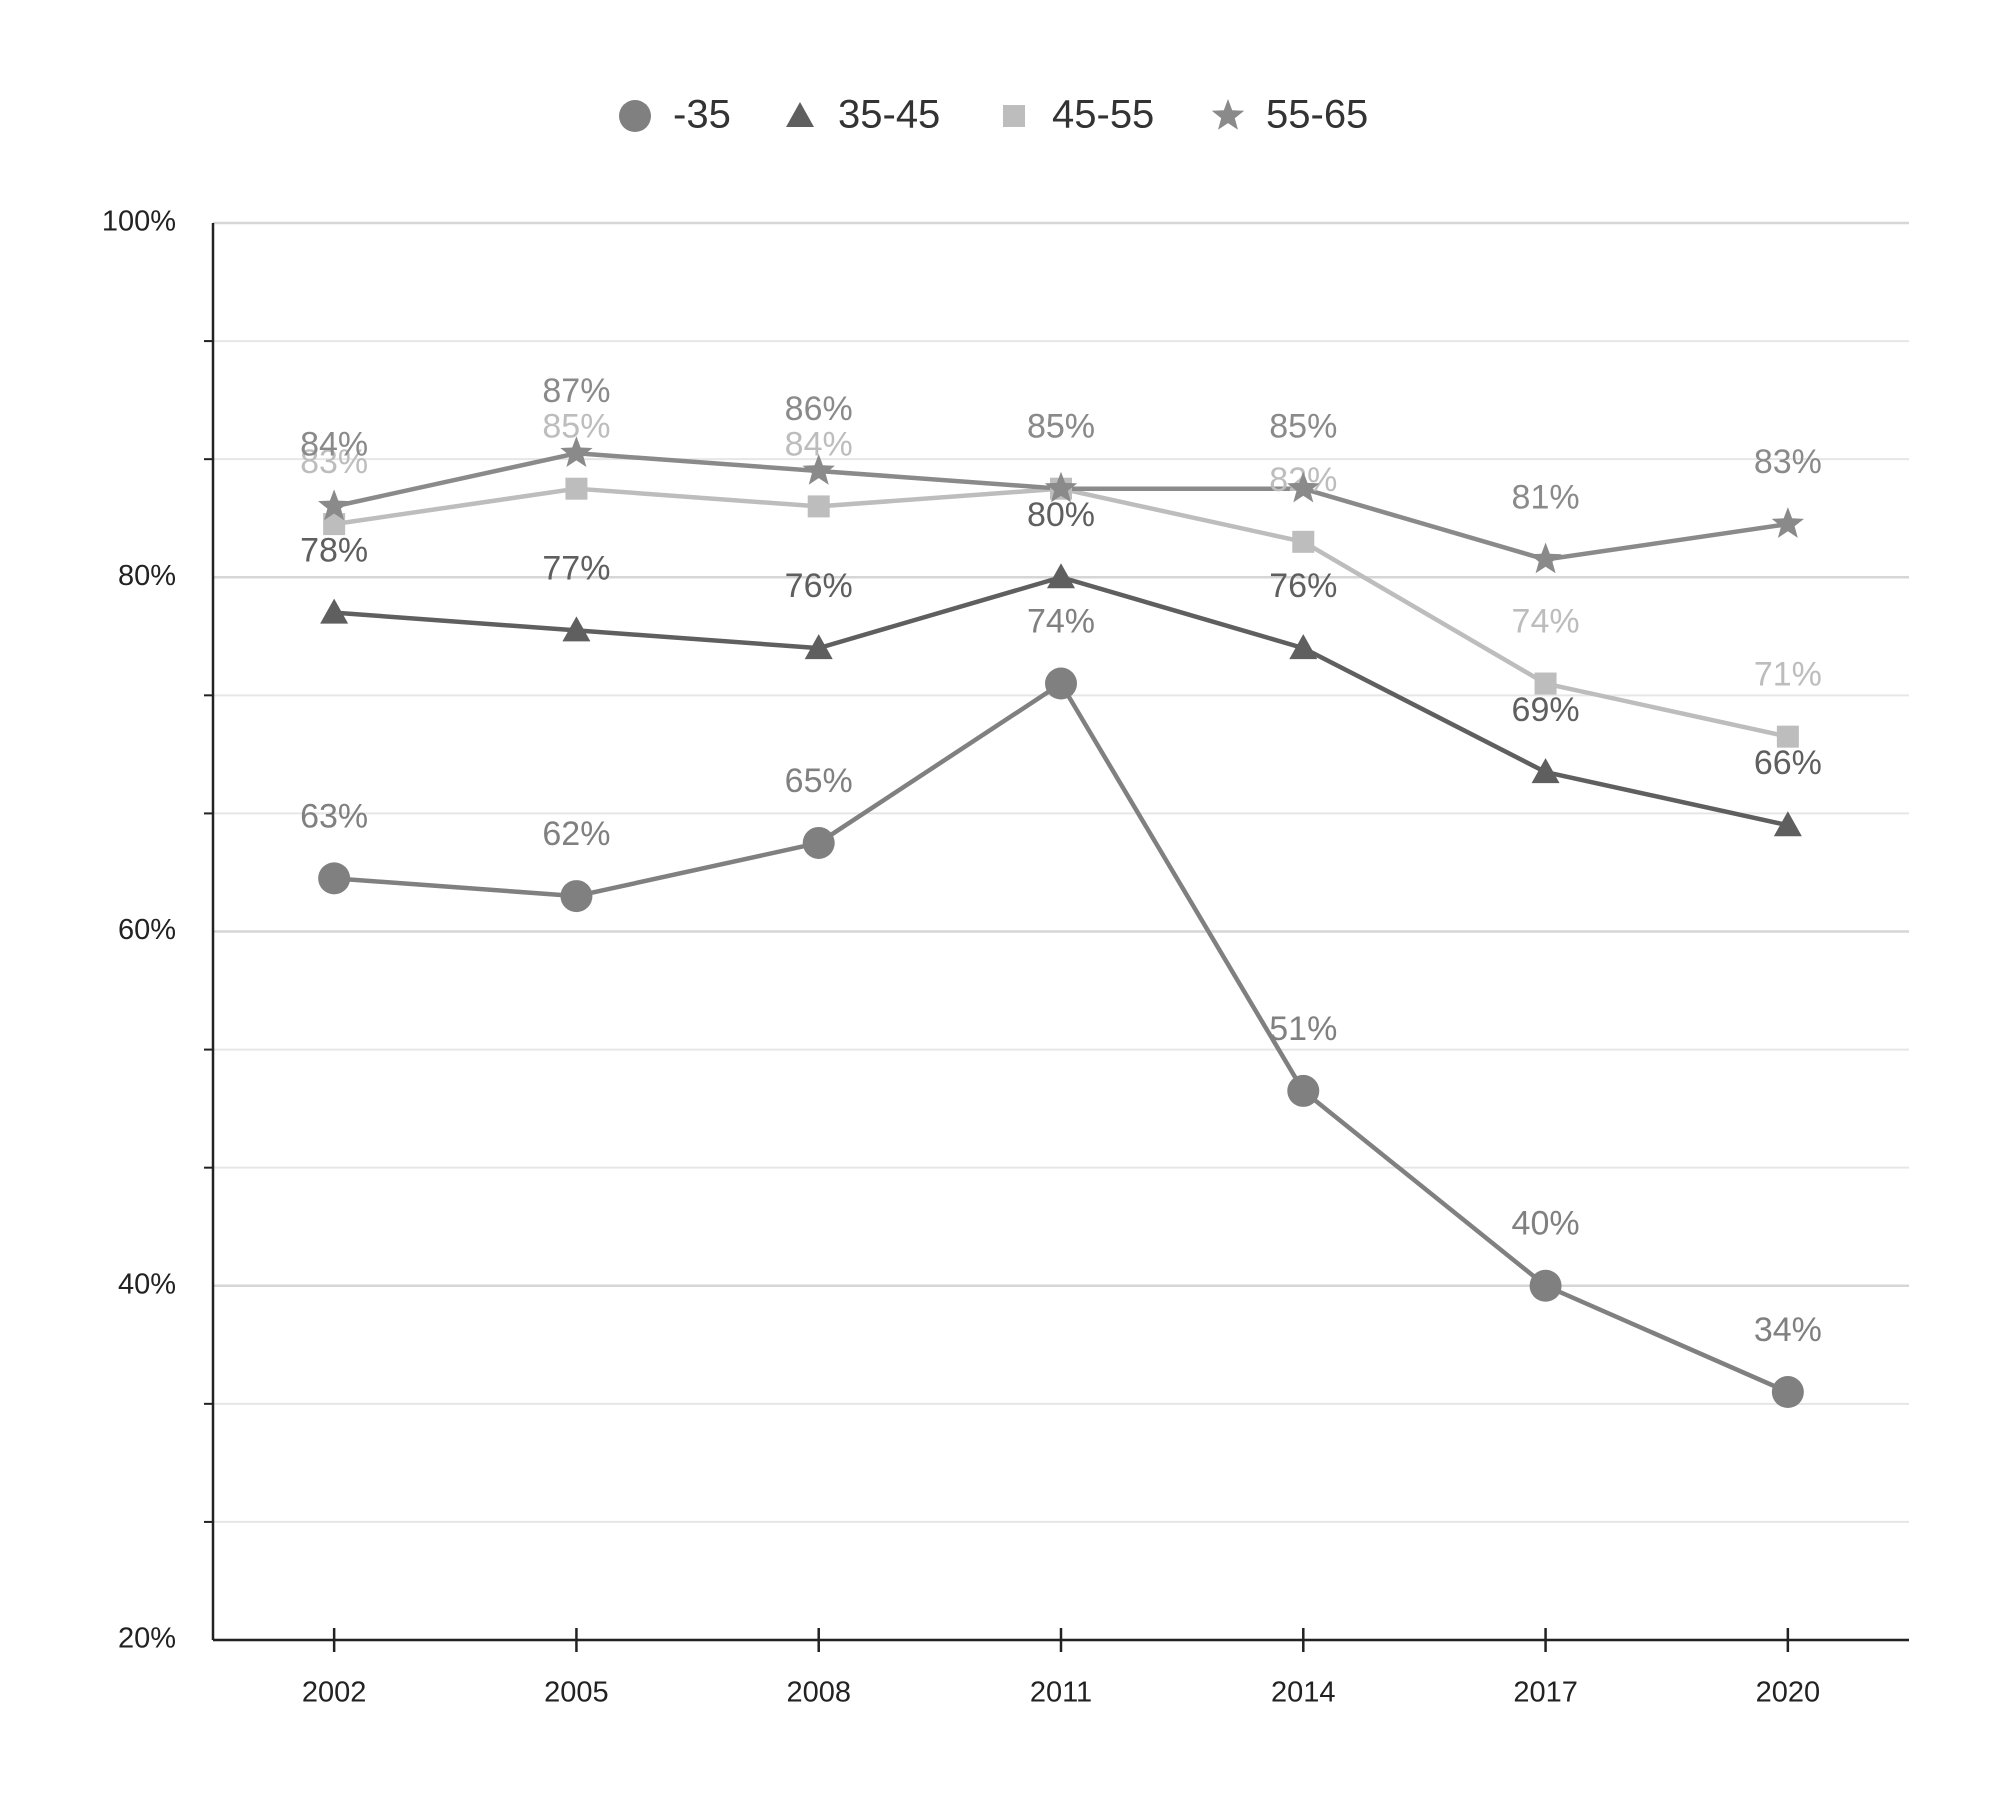  Describe the element at coordinates (1788, 1330) in the screenshot. I see `data-label: 34%` at that location.